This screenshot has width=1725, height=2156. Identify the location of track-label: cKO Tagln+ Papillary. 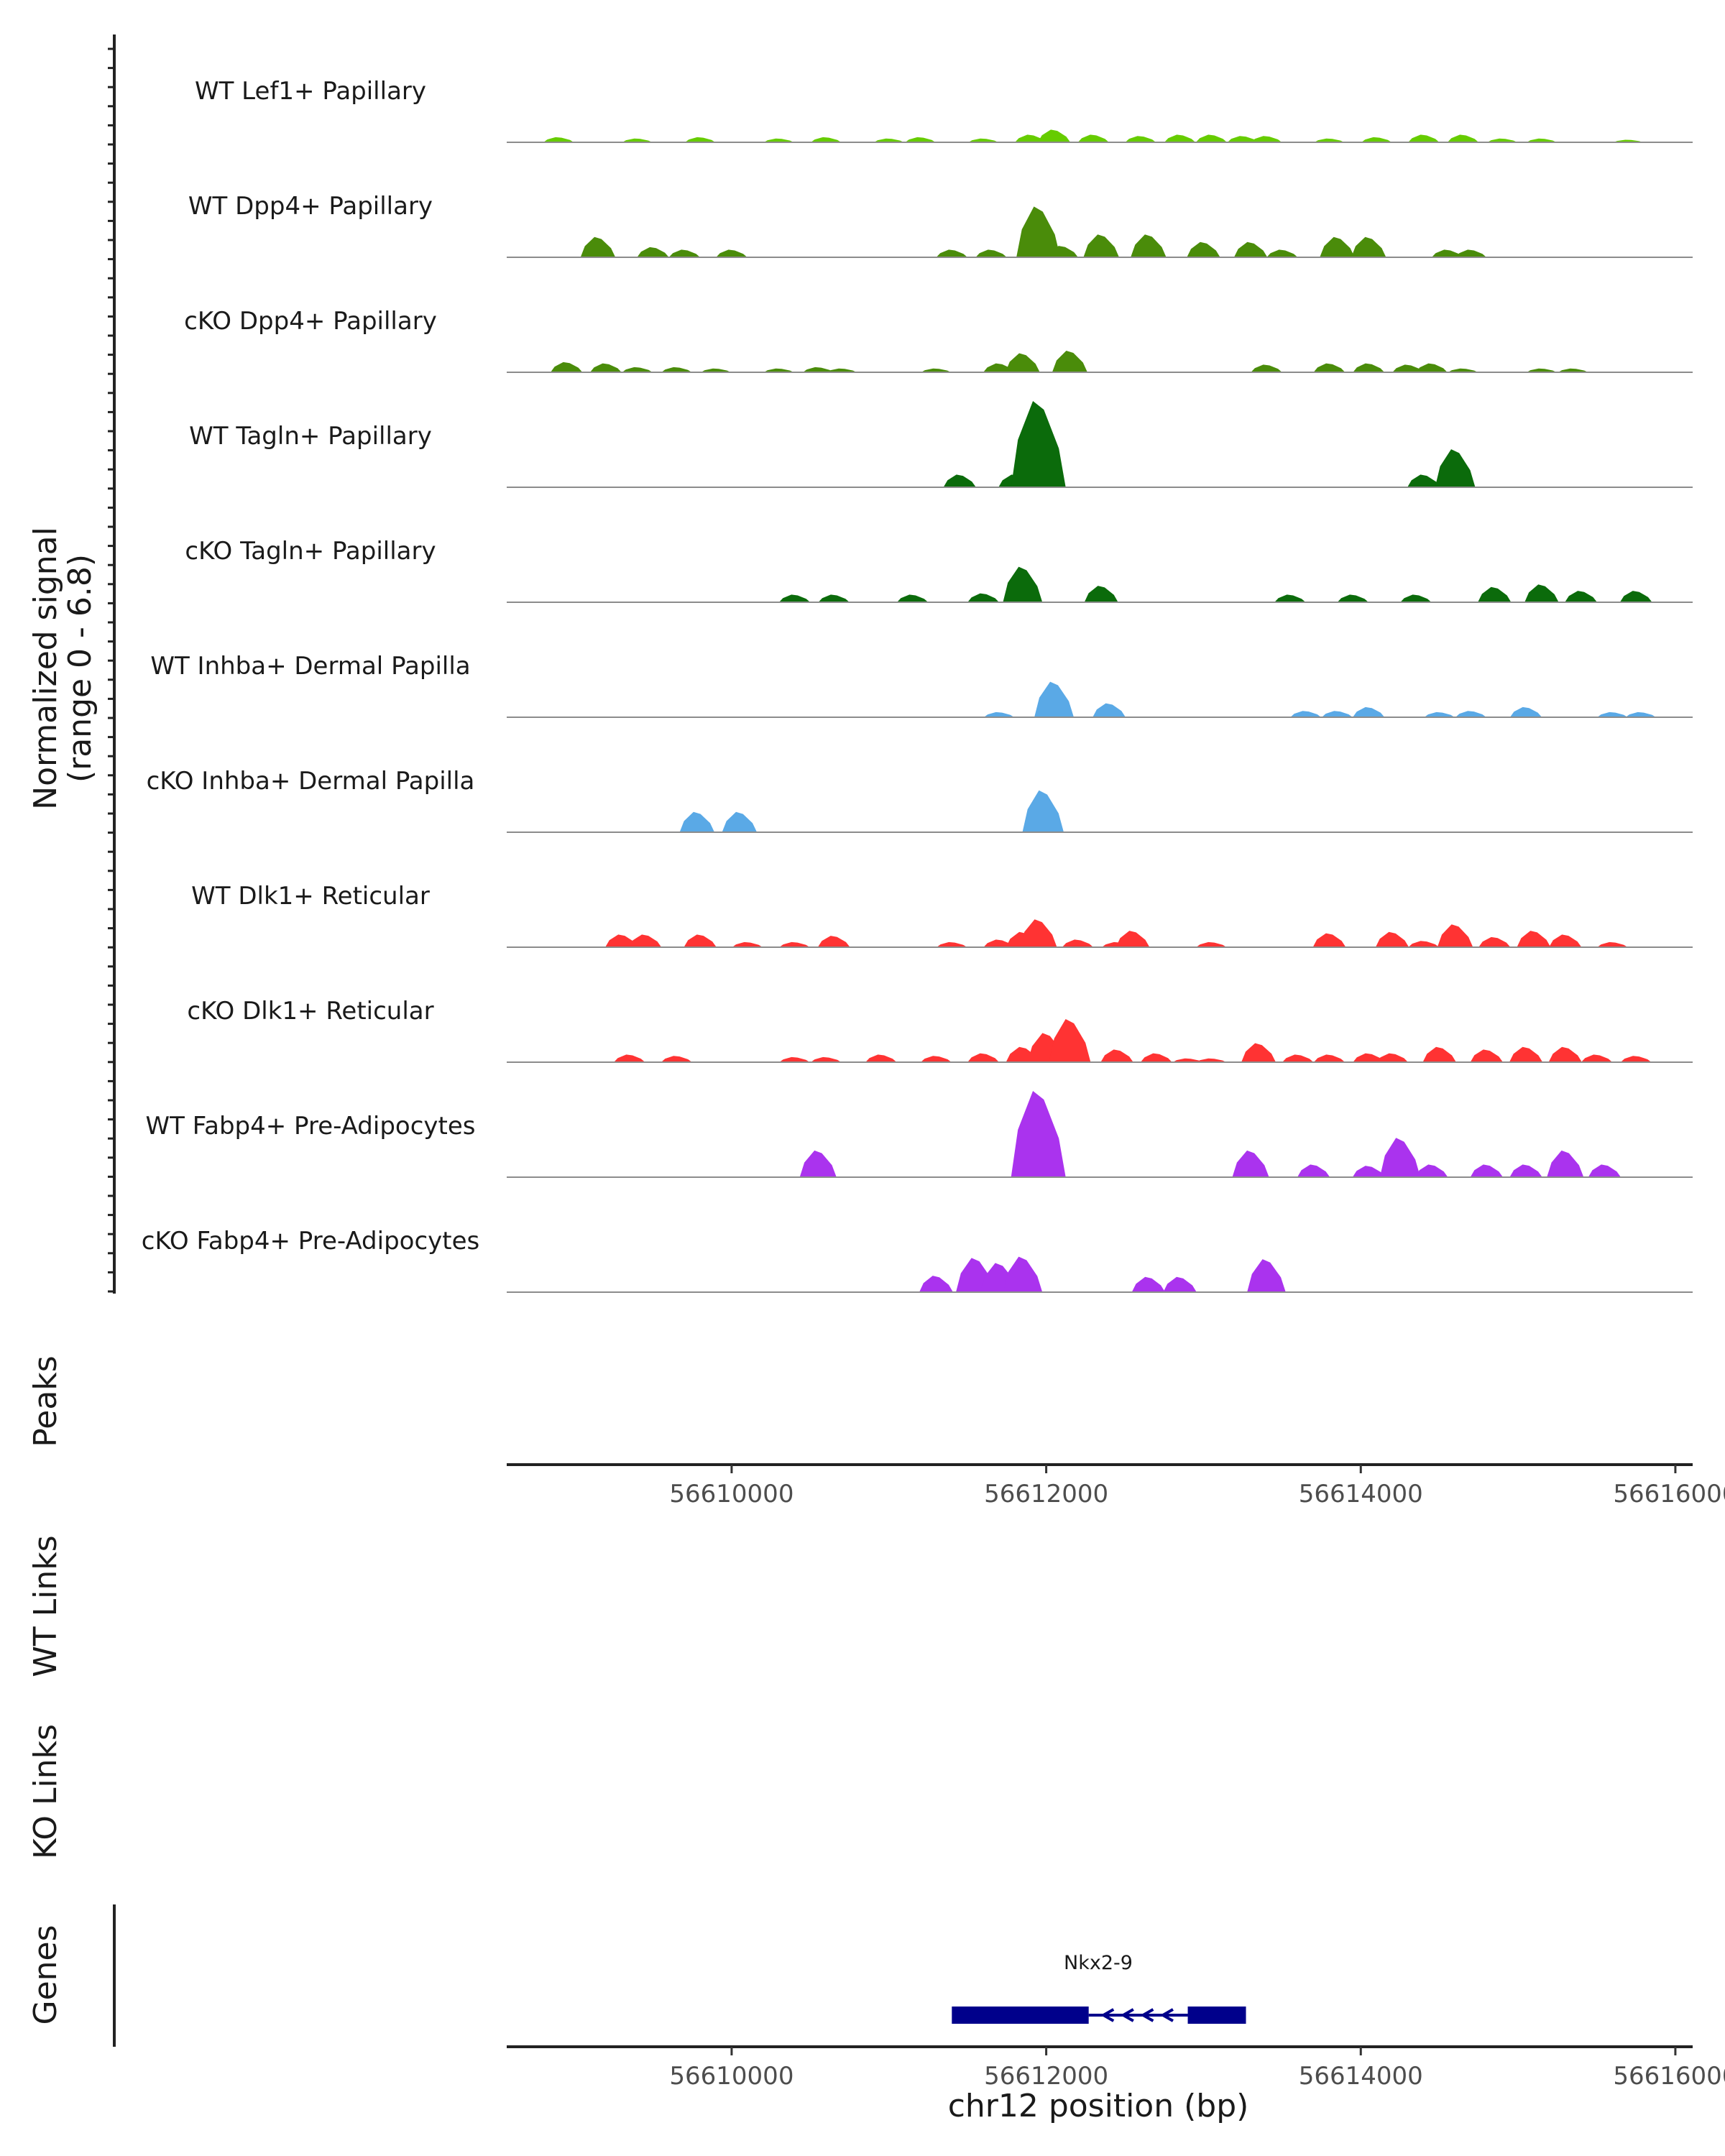
(310, 551).